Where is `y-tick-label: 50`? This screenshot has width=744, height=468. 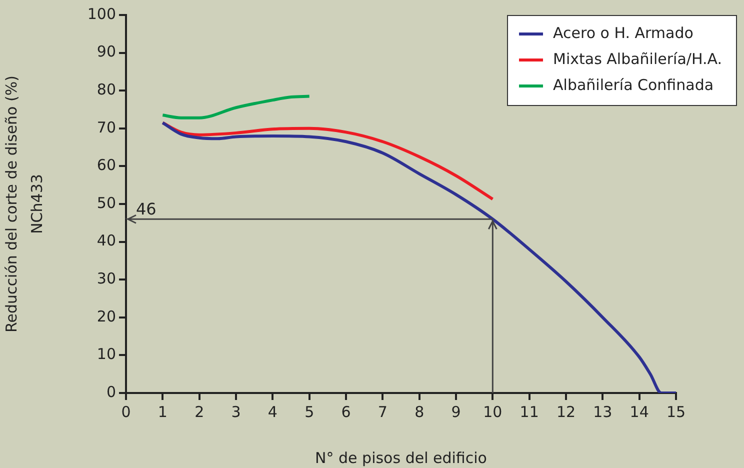
y-tick-label: 50 is located at coordinates (106, 203).